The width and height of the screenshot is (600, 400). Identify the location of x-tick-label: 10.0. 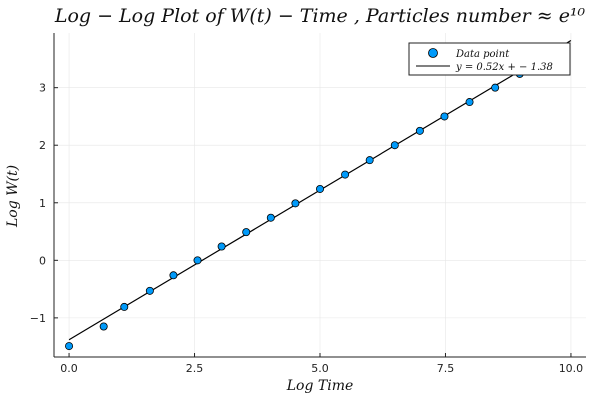
(571, 368).